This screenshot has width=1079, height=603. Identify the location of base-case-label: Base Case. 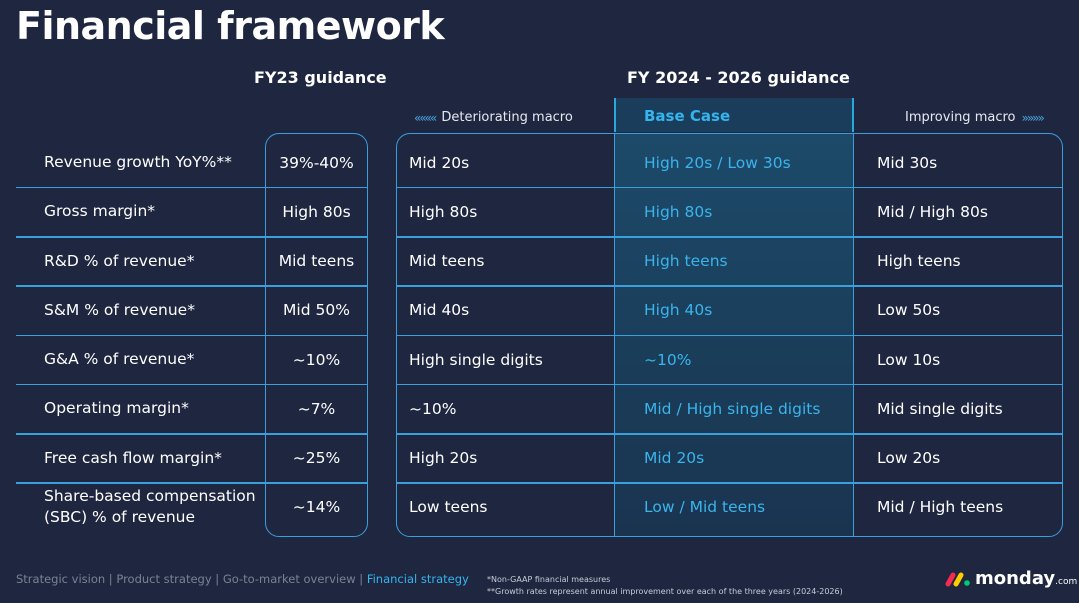
(687, 116).